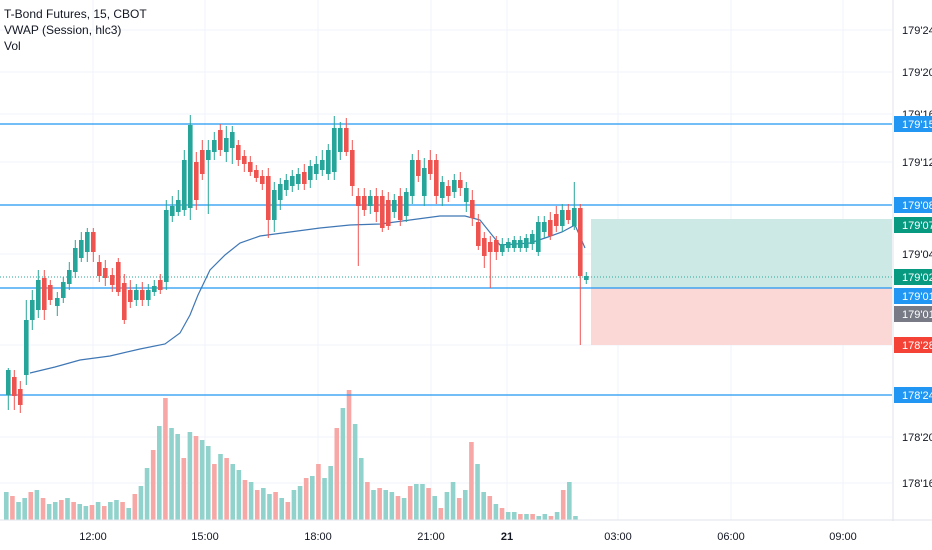 This screenshot has width=932, height=550. What do you see at coordinates (741, 253) in the screenshot?
I see `target-zone` at bounding box center [741, 253].